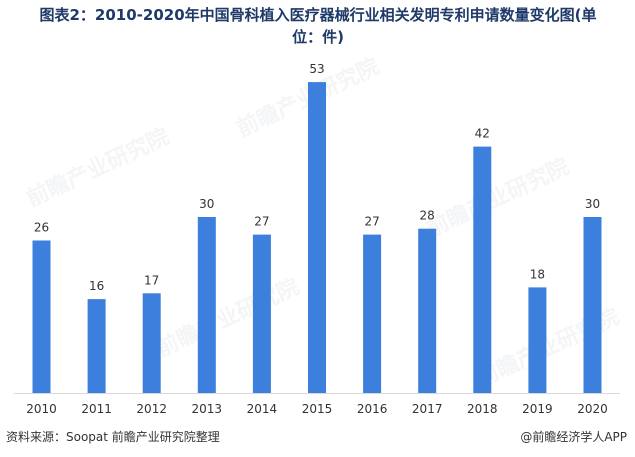  Describe the element at coordinates (592, 305) in the screenshot. I see `bar-2020` at that location.